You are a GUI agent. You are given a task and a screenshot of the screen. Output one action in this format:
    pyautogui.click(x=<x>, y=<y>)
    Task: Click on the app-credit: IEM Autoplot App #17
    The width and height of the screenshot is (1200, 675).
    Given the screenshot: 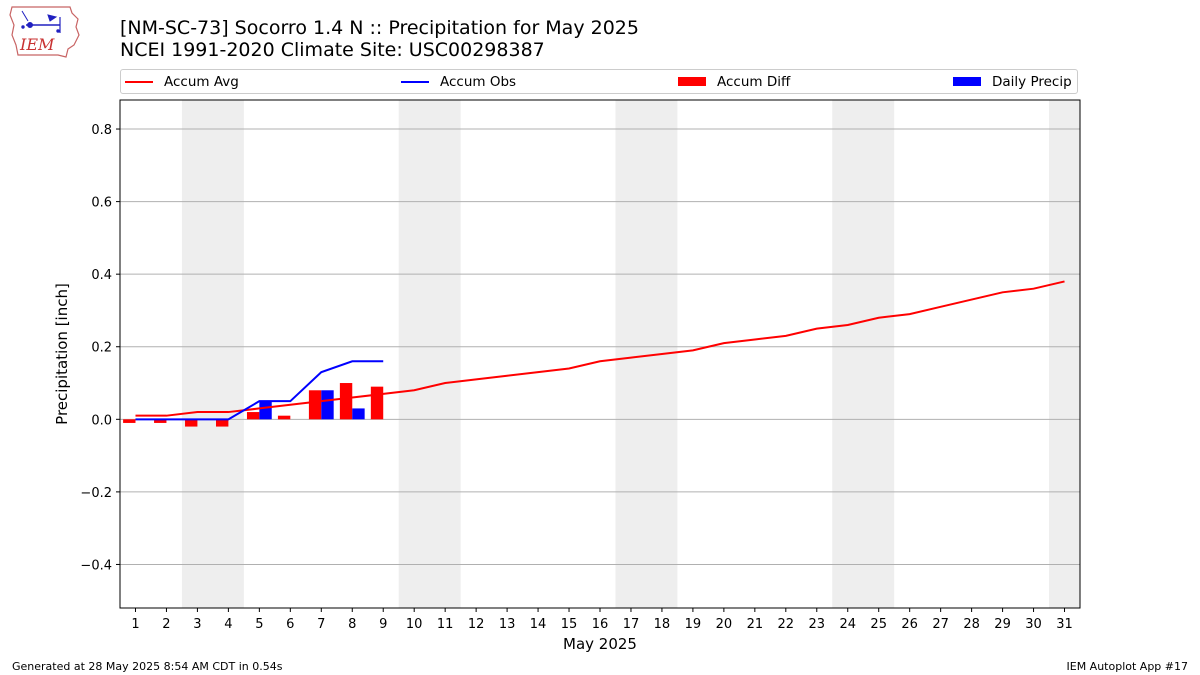 What is the action you would take?
    pyautogui.click(x=1127, y=666)
    